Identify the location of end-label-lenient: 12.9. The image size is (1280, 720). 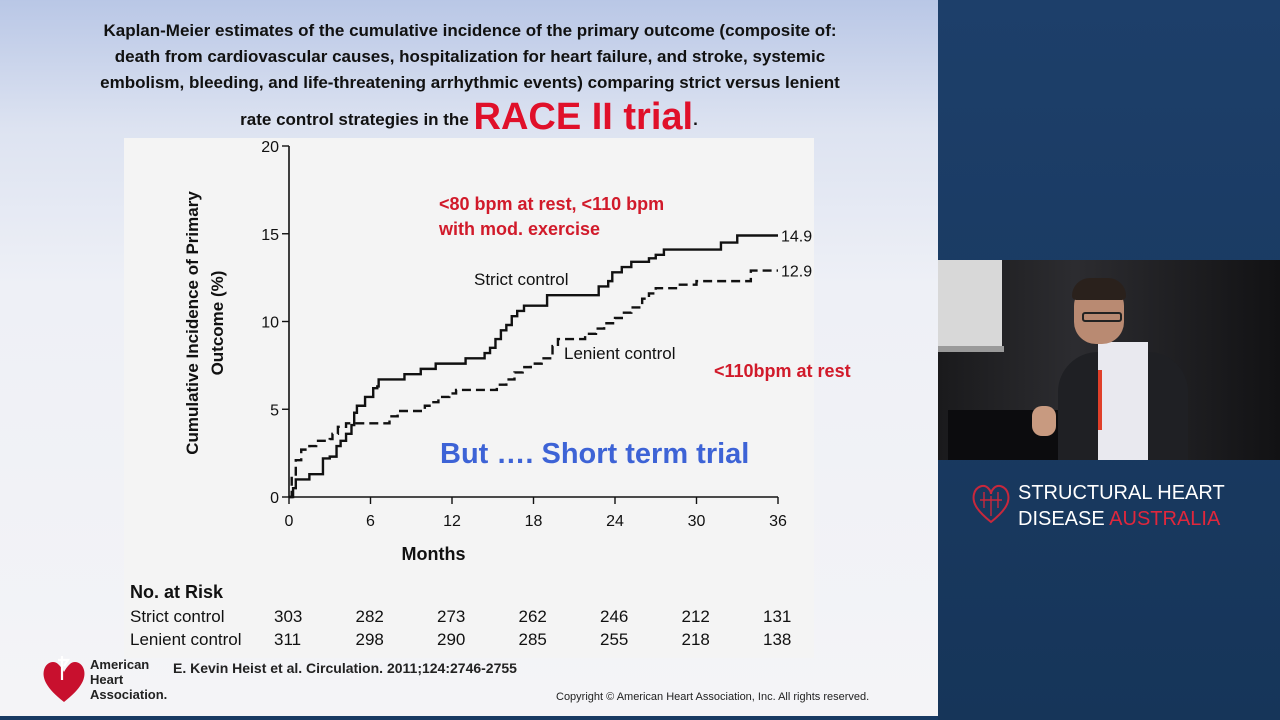
(796, 272).